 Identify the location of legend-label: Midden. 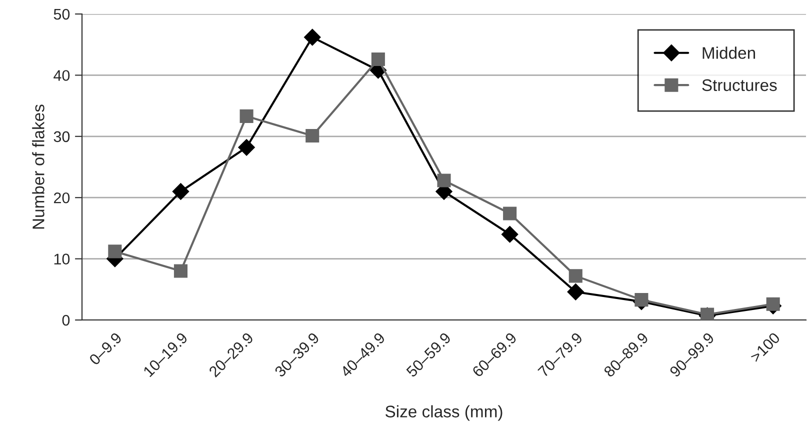
(729, 52).